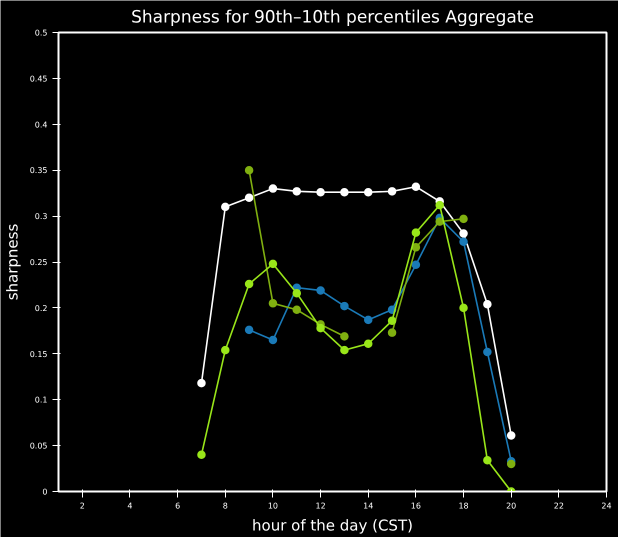 Image resolution: width=618 pixels, height=537 pixels. I want to click on y-tick-label: 0.05, so click(39, 446).